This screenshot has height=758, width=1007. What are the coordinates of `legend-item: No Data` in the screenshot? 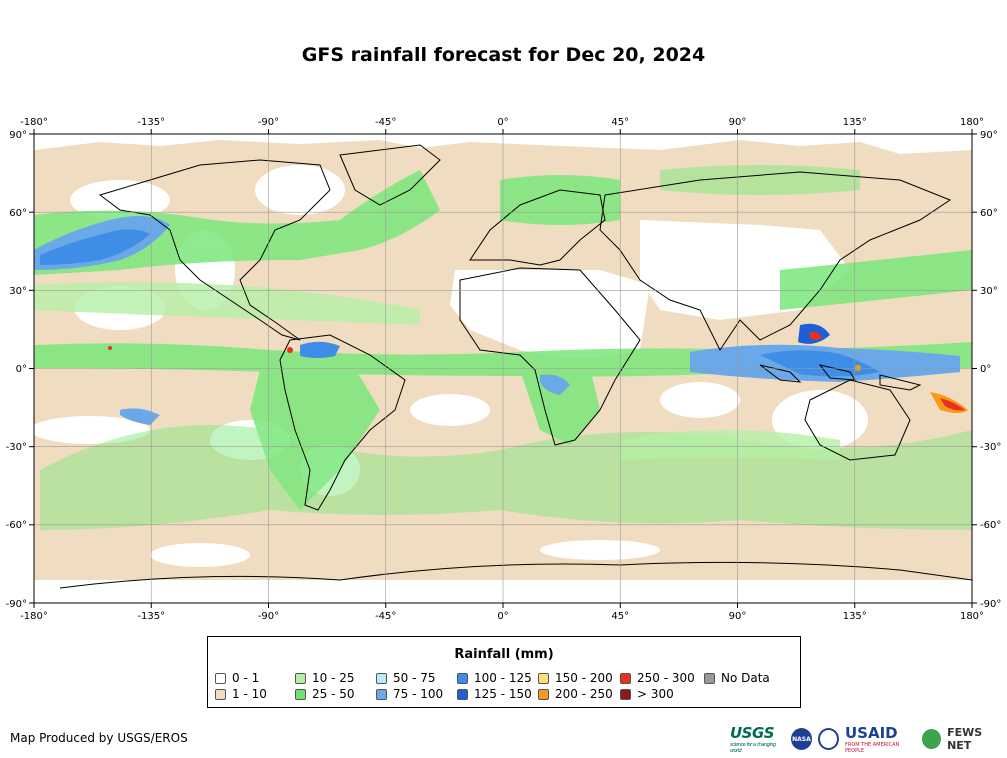 It's located at (737, 678).